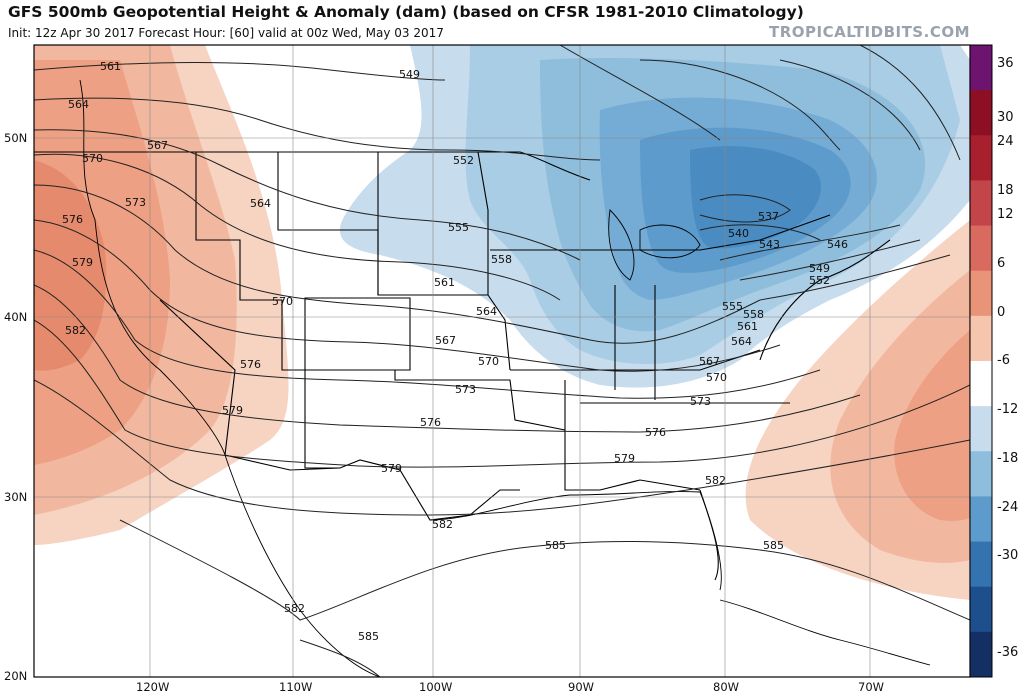  I want to click on colorbar-label: -12, so click(1008, 409).